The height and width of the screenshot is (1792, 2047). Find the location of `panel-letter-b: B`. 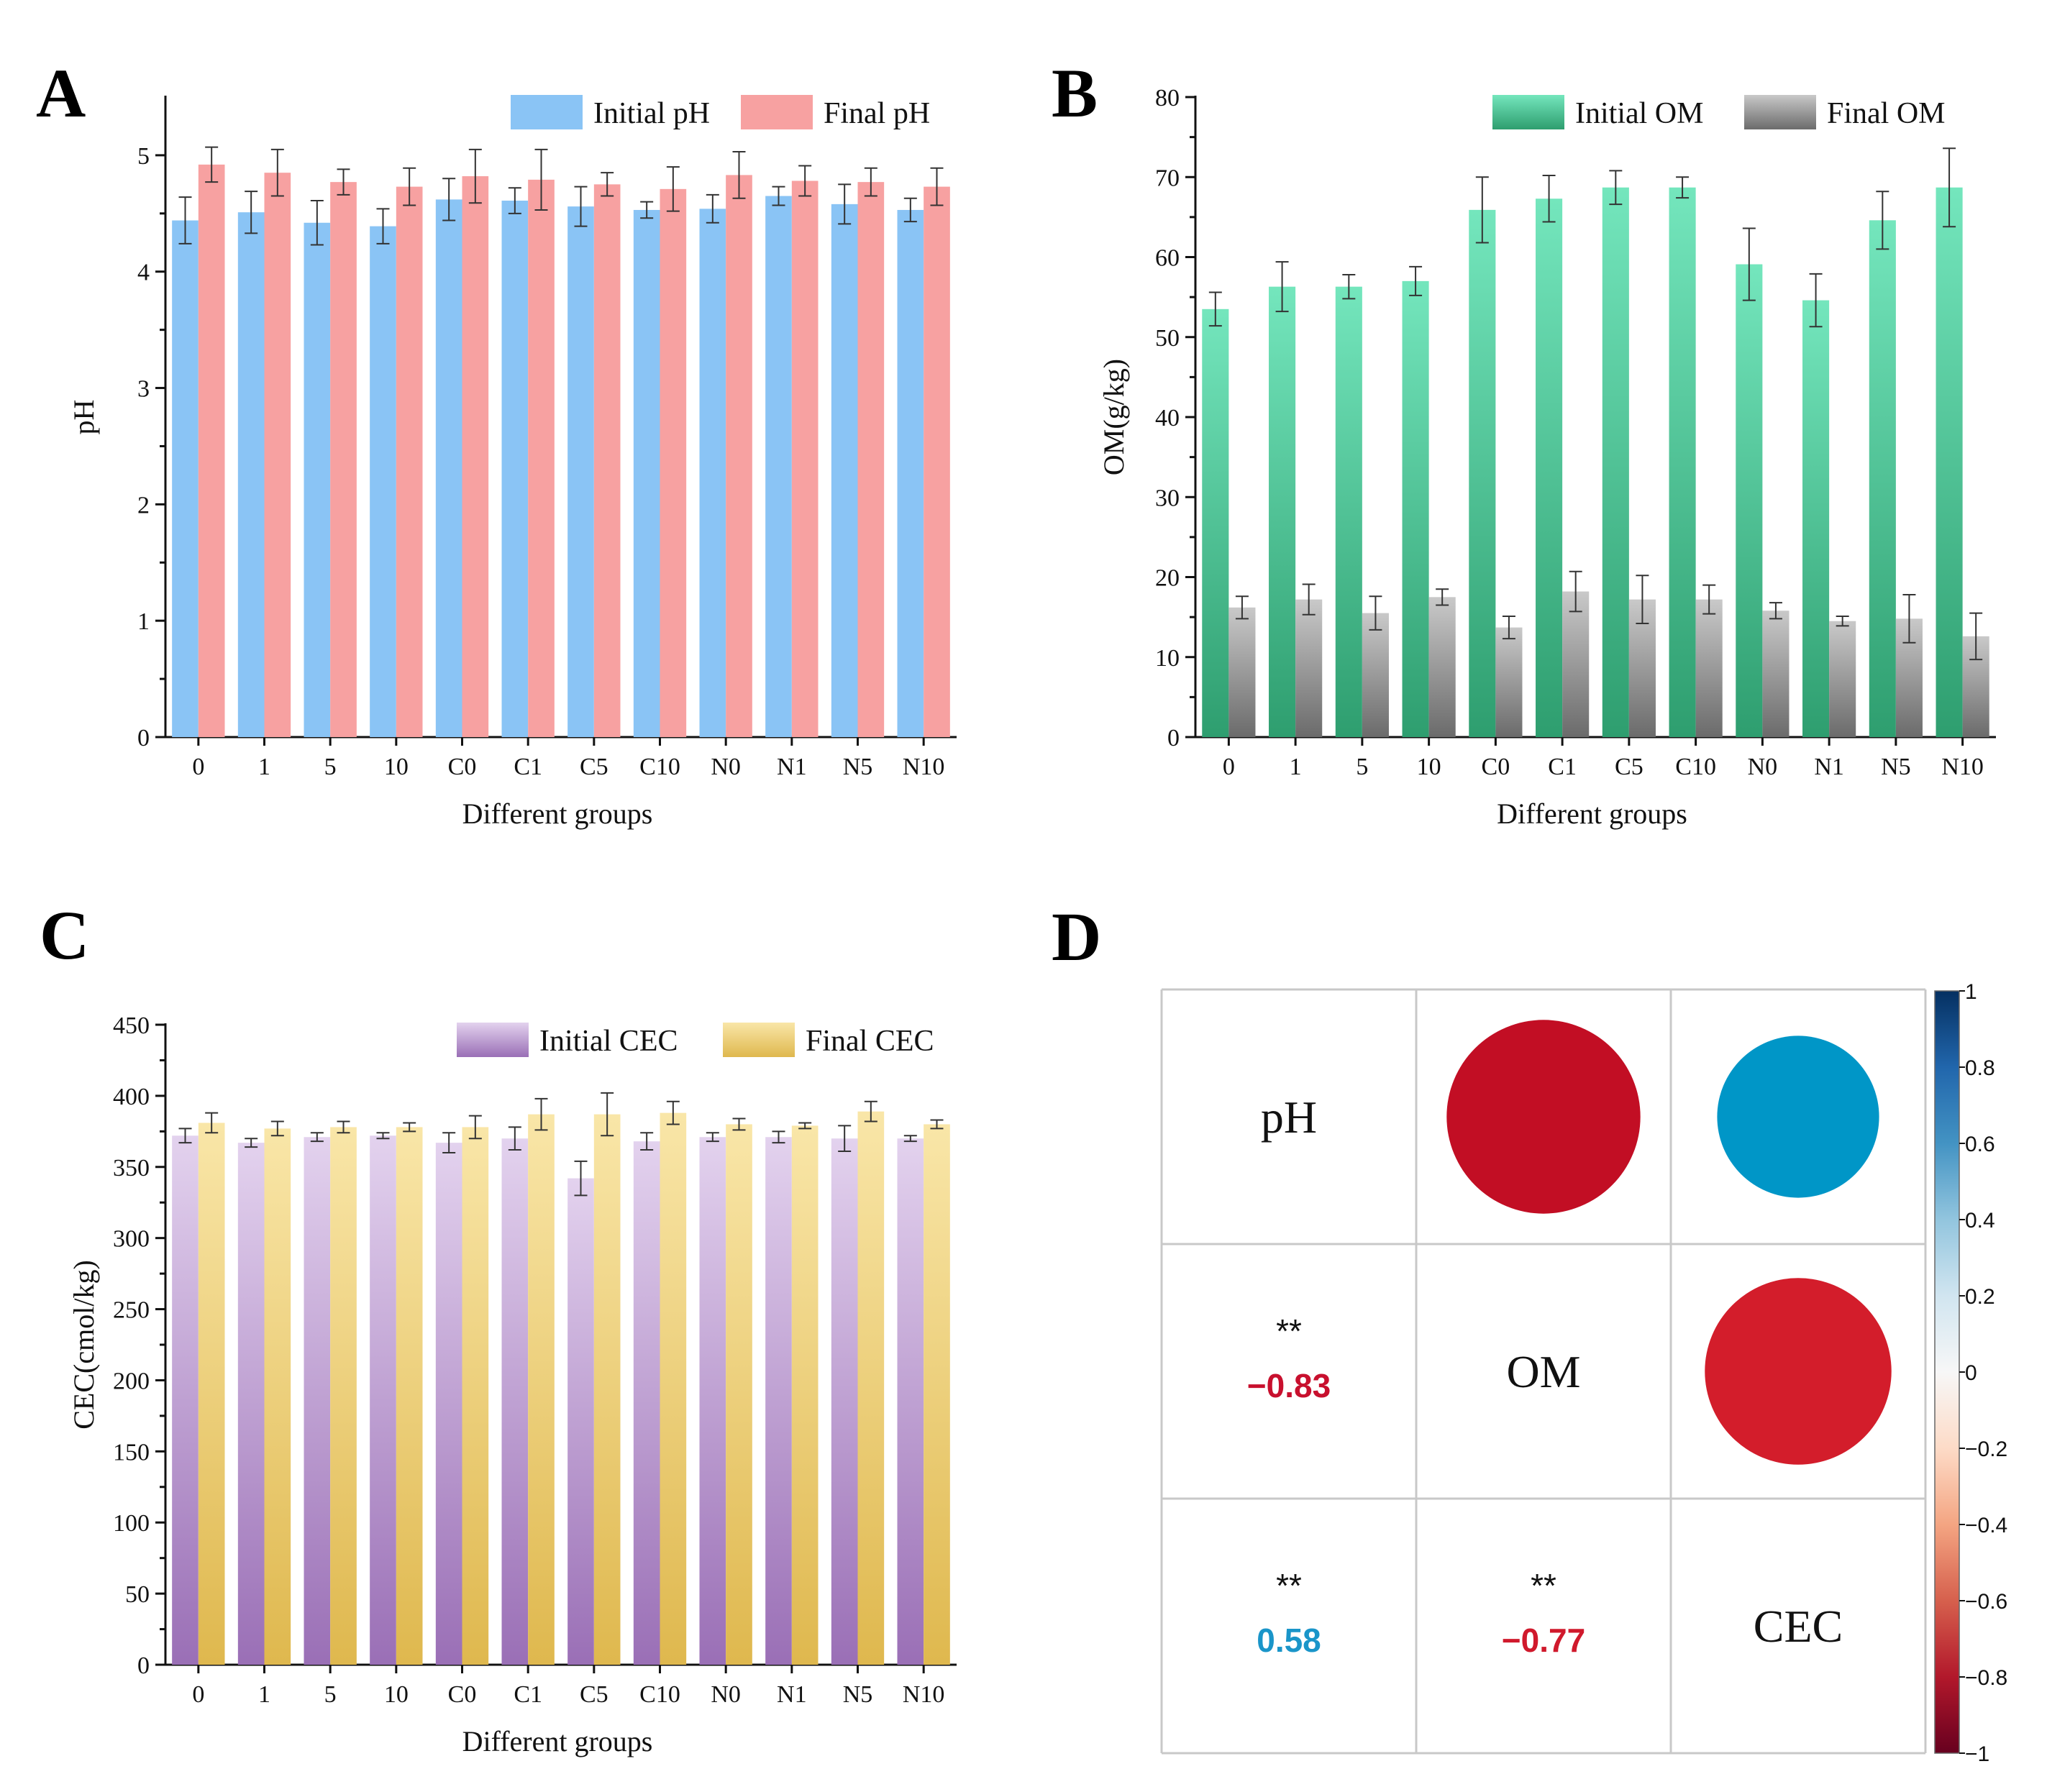

panel-letter-b: B is located at coordinates (1075, 93).